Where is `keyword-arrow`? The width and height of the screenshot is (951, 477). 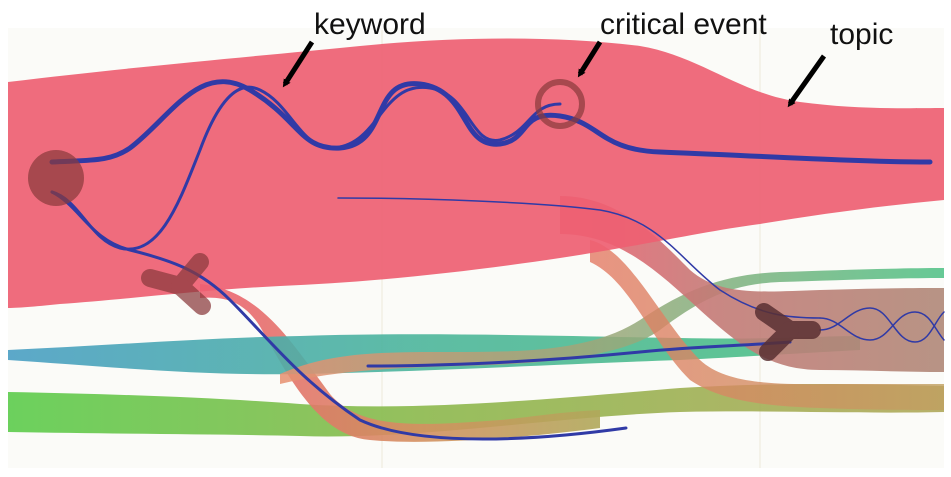
keyword-arrow is located at coordinates (298, 64).